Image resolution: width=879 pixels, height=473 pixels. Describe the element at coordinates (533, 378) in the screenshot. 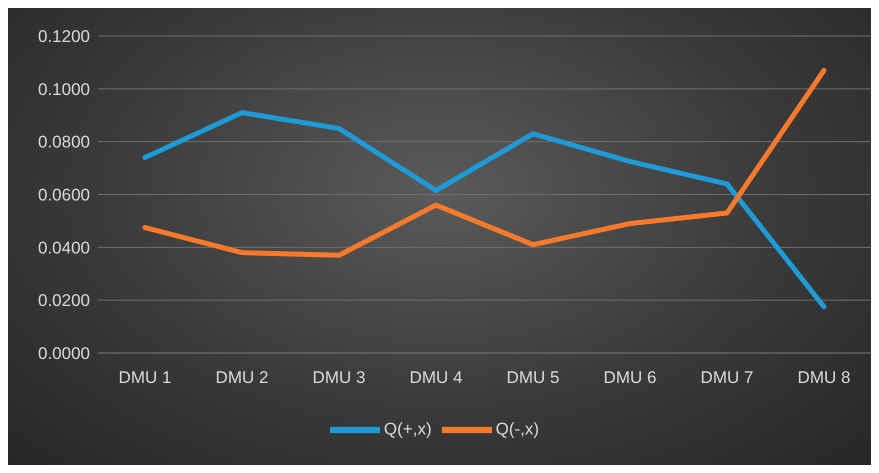

I see `x-tick-label: DMU 5` at that location.